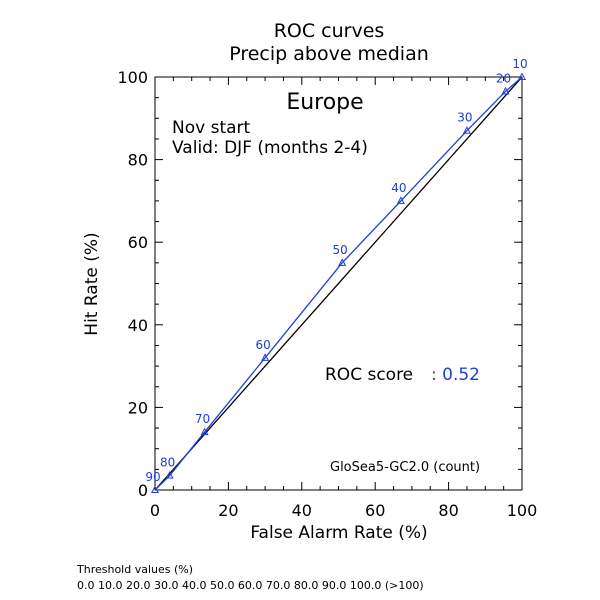 This screenshot has width=600, height=600. What do you see at coordinates (262, 345) in the screenshot?
I see `threshold-point-label: 60` at bounding box center [262, 345].